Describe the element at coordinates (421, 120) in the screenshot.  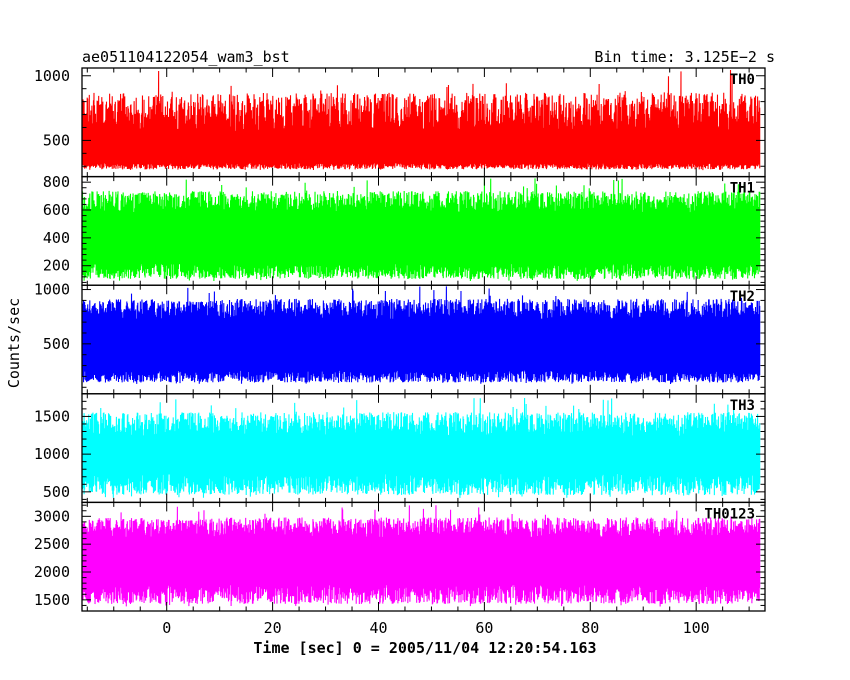
I see `series-th0` at that location.